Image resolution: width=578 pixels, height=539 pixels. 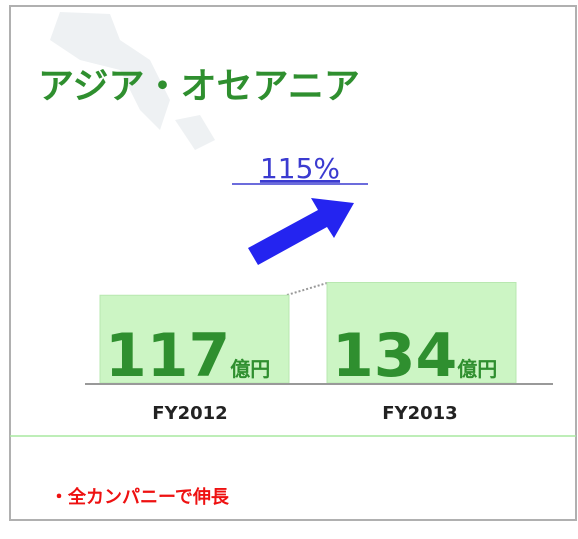 I want to click on note: ・全カンパニーで伸長, so click(x=140, y=497).